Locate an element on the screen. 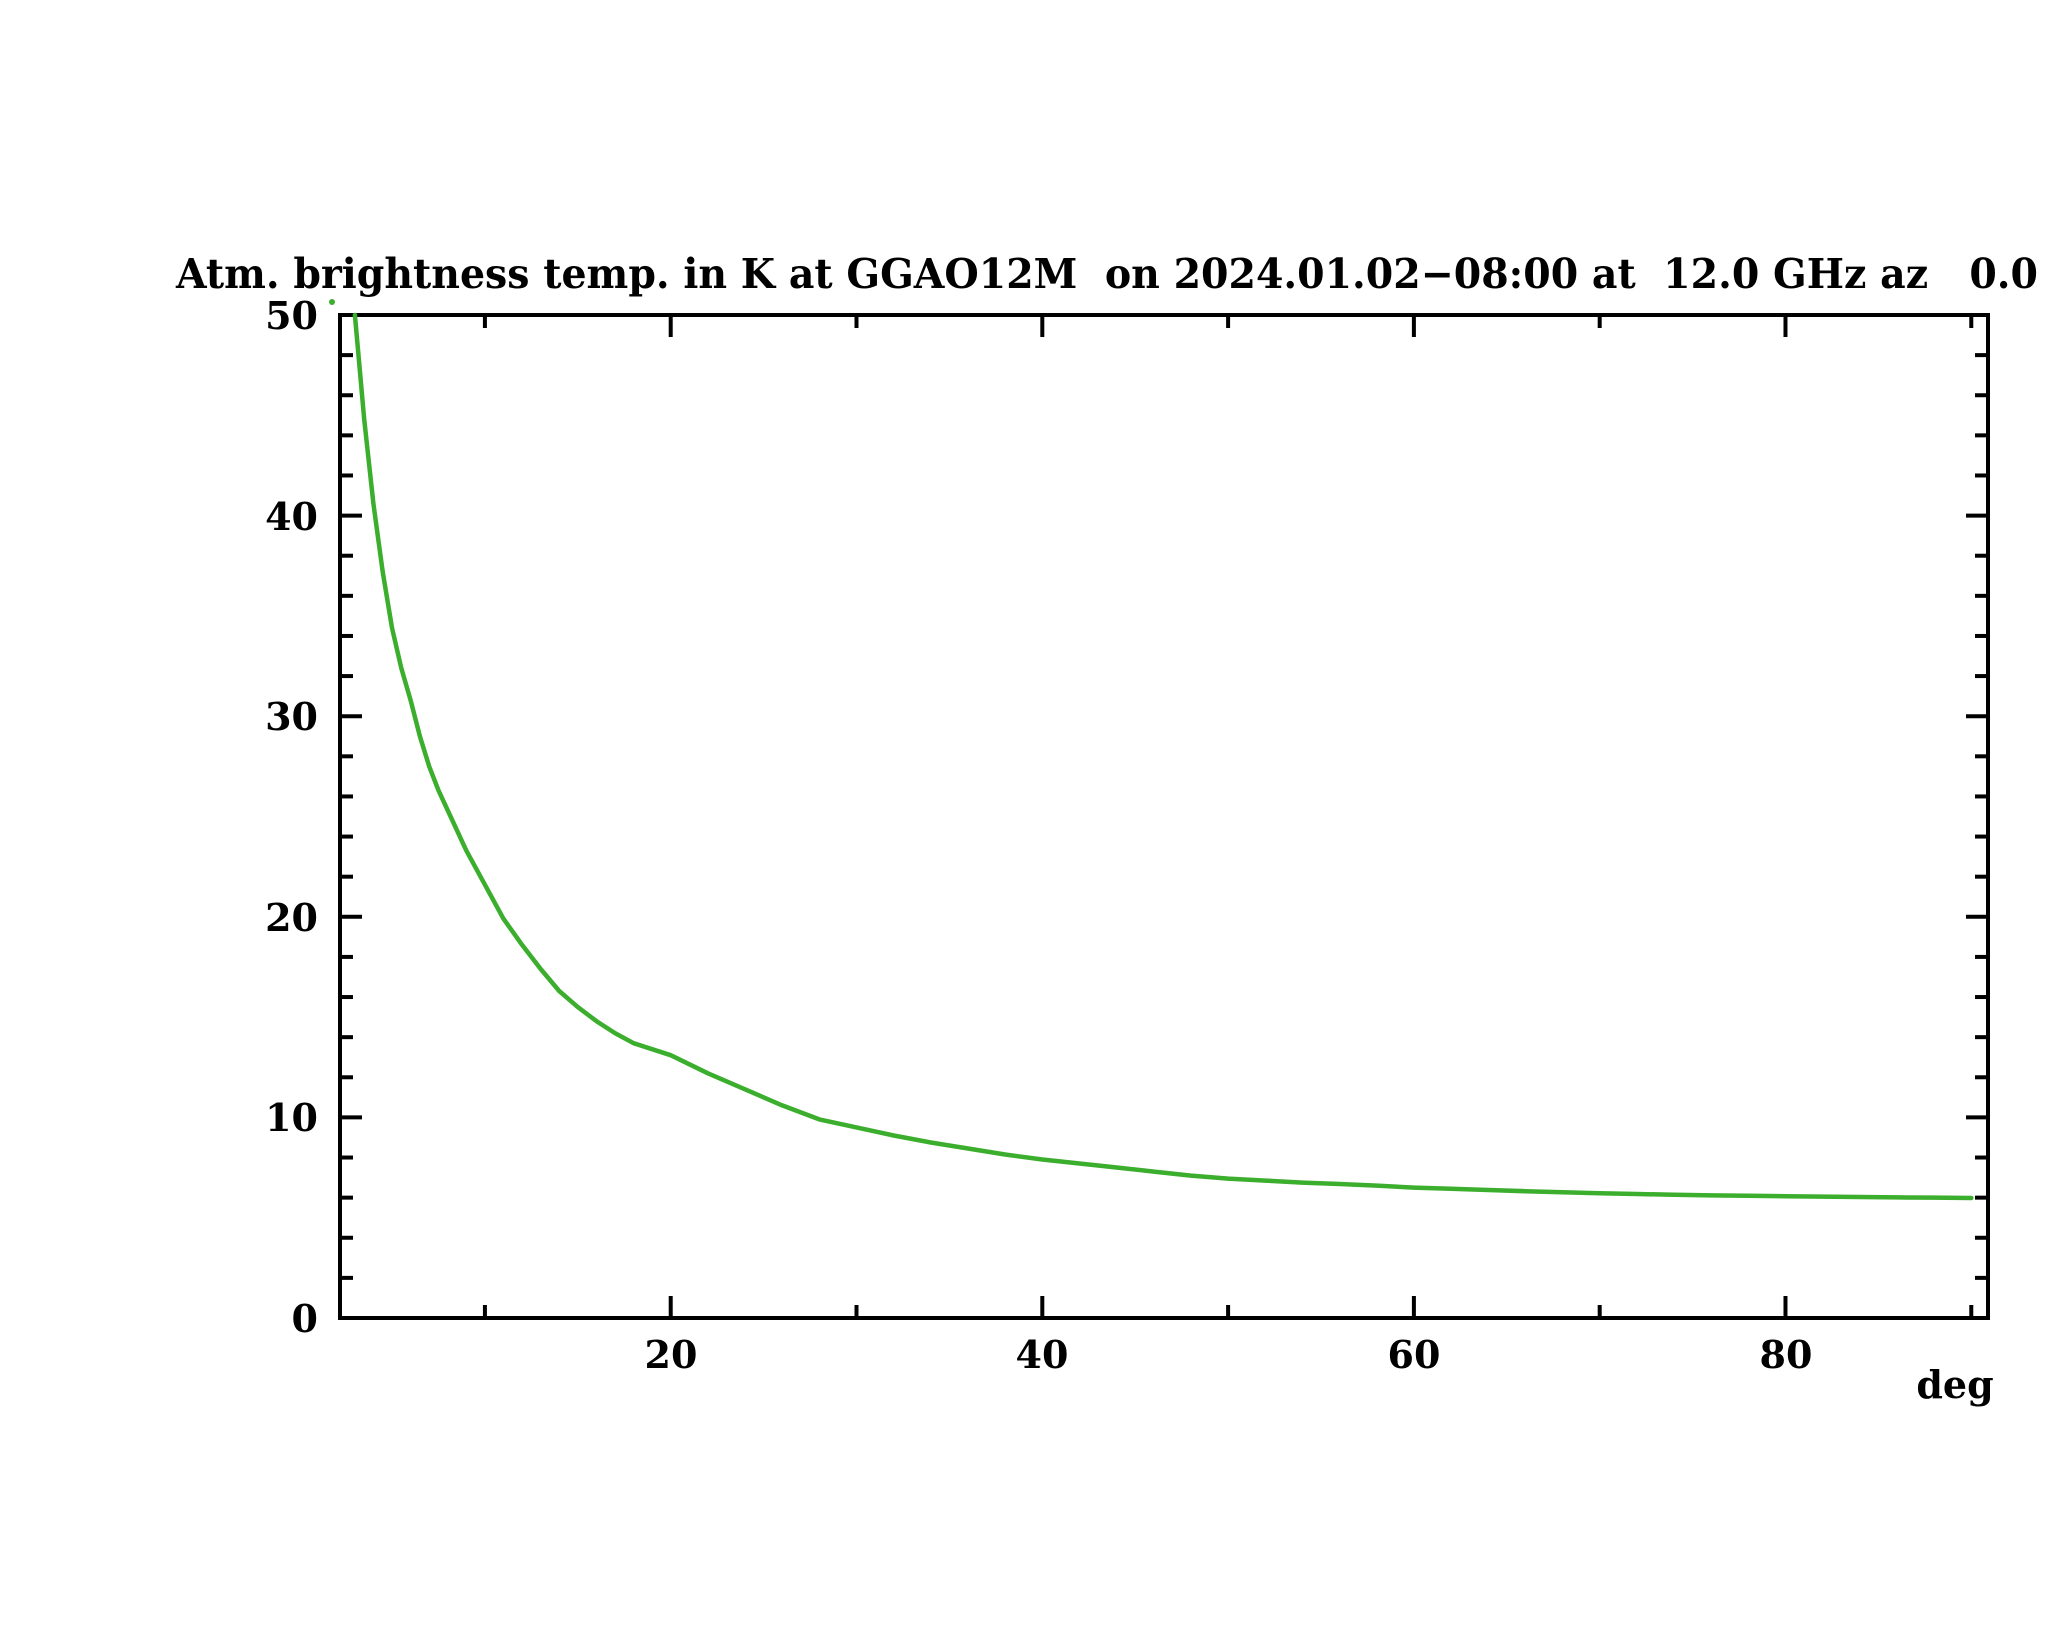 The image size is (2048, 1635). x-axis-unit-label: deg is located at coordinates (1954, 1384).